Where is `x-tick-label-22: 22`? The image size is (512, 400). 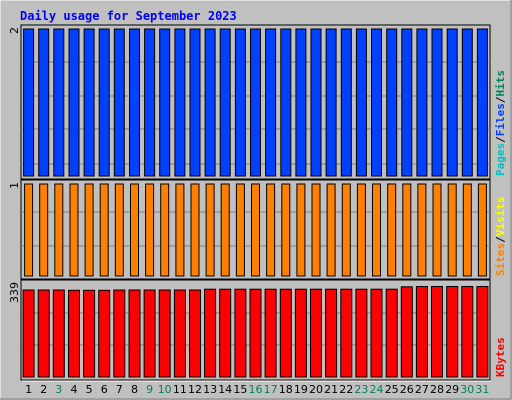 x-tick-label-22: 22 is located at coordinates (346, 389).